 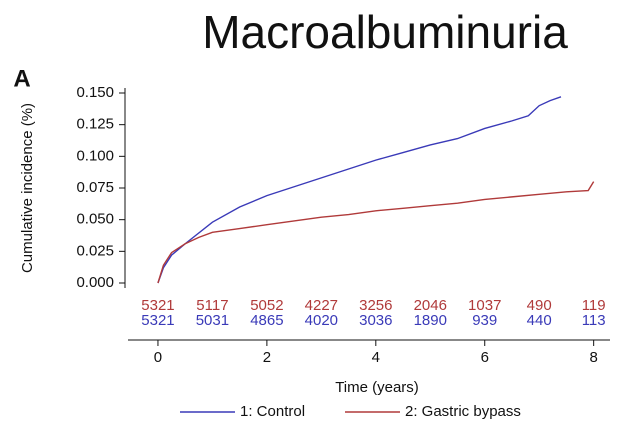 I want to click on at-risk-count: 4865, so click(x=266, y=320).